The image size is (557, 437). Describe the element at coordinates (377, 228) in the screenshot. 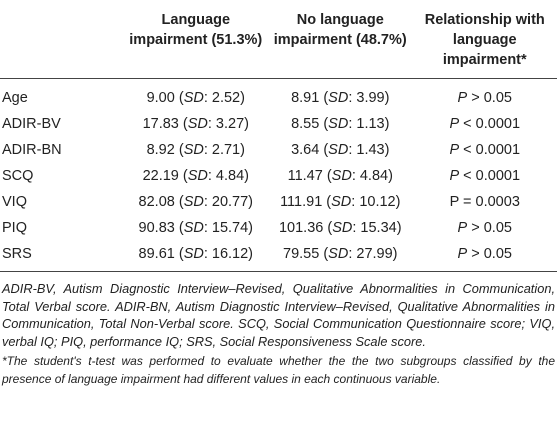

I see `cell-text: : 15.34)` at that location.